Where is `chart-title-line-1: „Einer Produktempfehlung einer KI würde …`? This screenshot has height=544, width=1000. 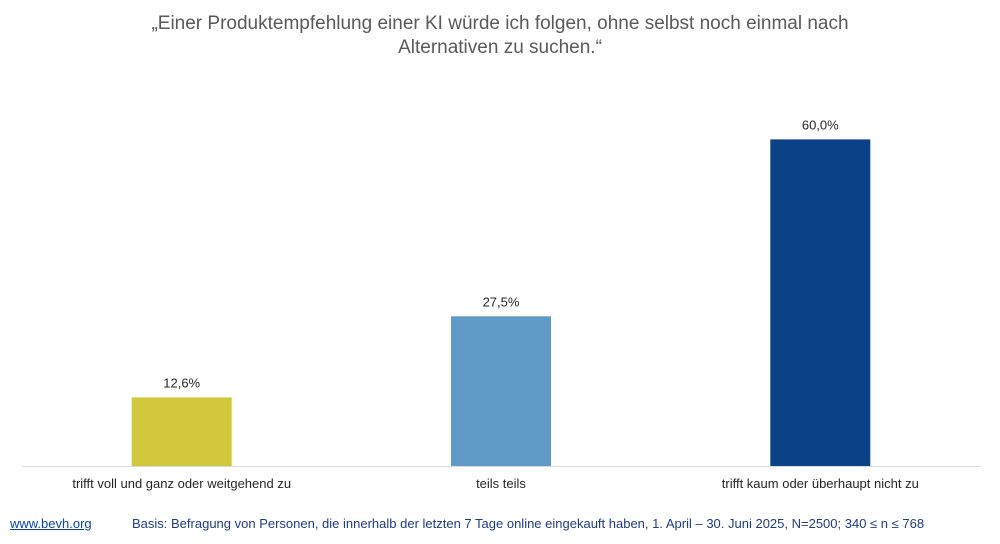
chart-title-line-1: „Einer Produktempfehlung einer KI würde … is located at coordinates (500, 23).